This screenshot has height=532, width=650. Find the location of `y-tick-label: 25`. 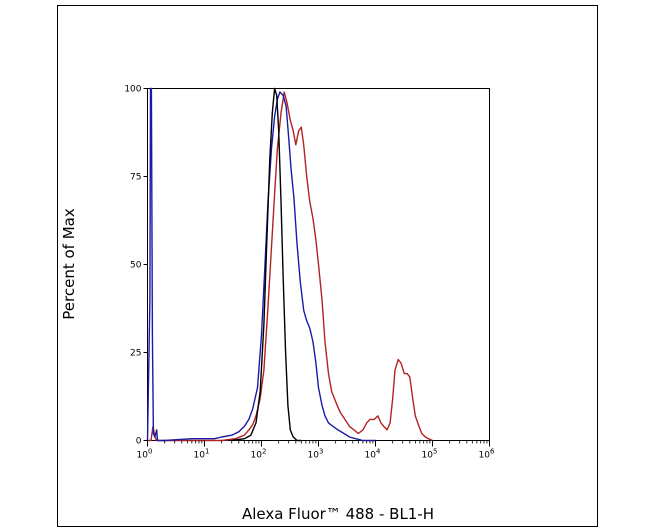

y-tick-label: 25 is located at coordinates (135, 354).